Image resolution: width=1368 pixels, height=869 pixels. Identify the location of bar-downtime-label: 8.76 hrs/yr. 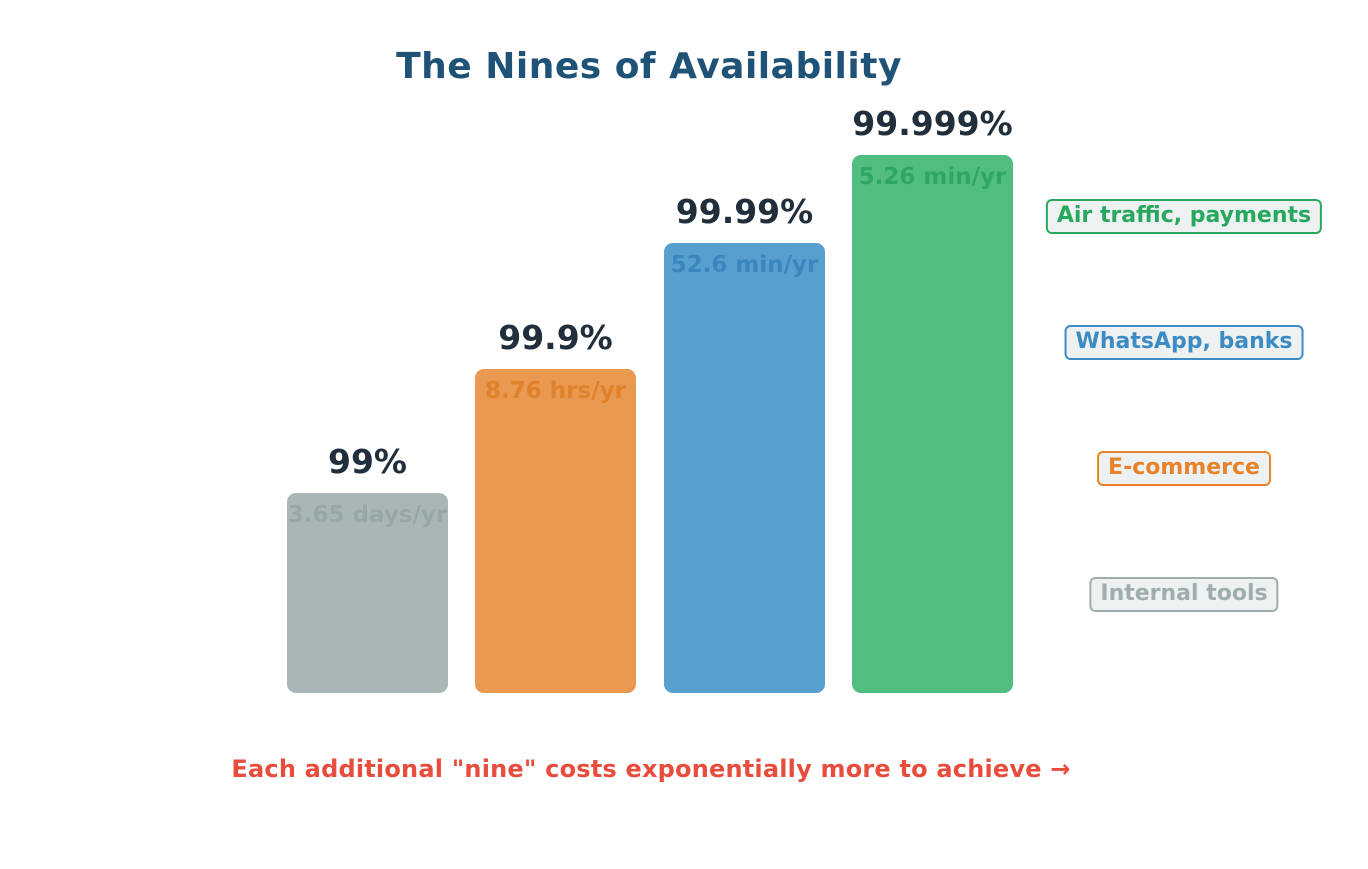
(555, 391).